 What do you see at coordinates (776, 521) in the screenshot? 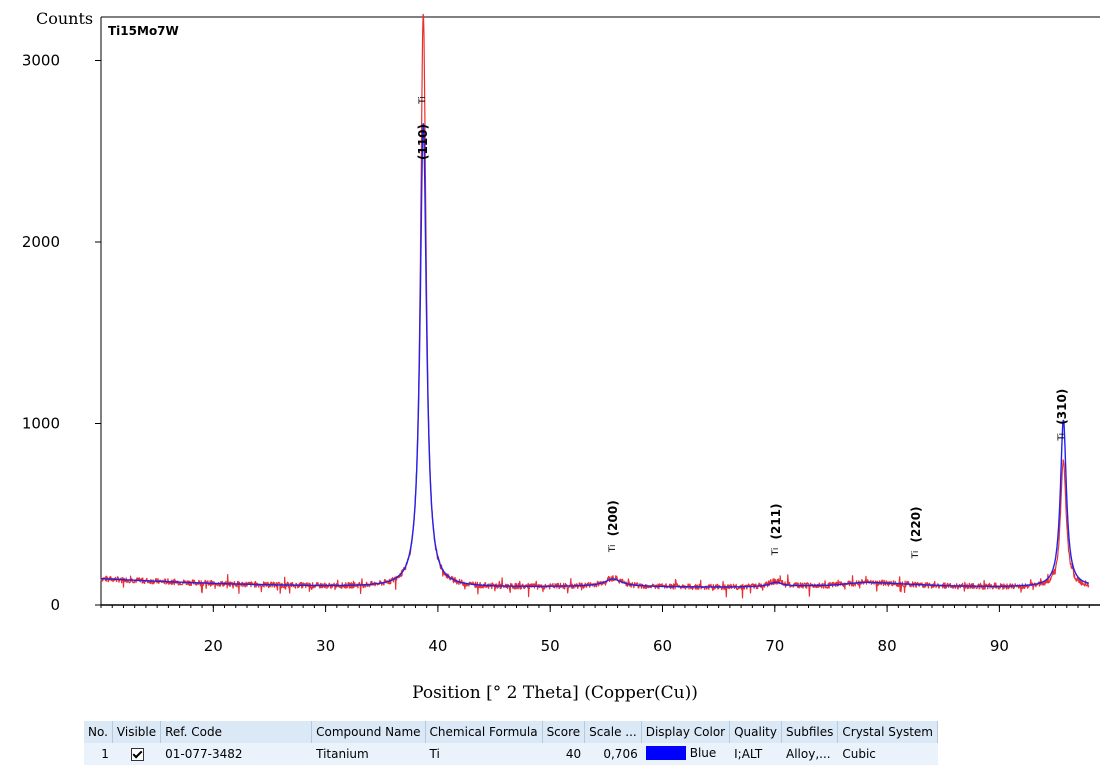
I see `peak-hkl-label: (211)` at bounding box center [776, 521].